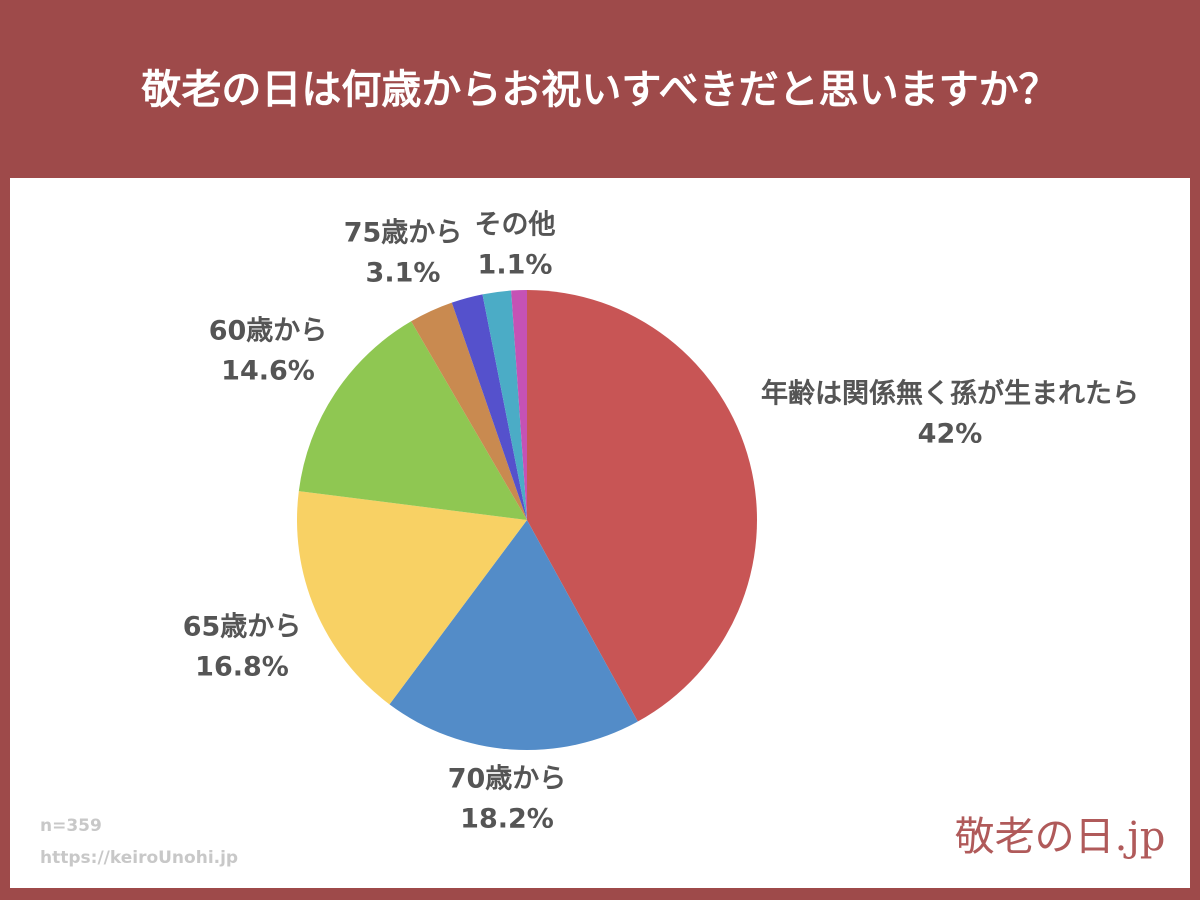  I want to click on value-label: 3.1%, so click(403, 273).